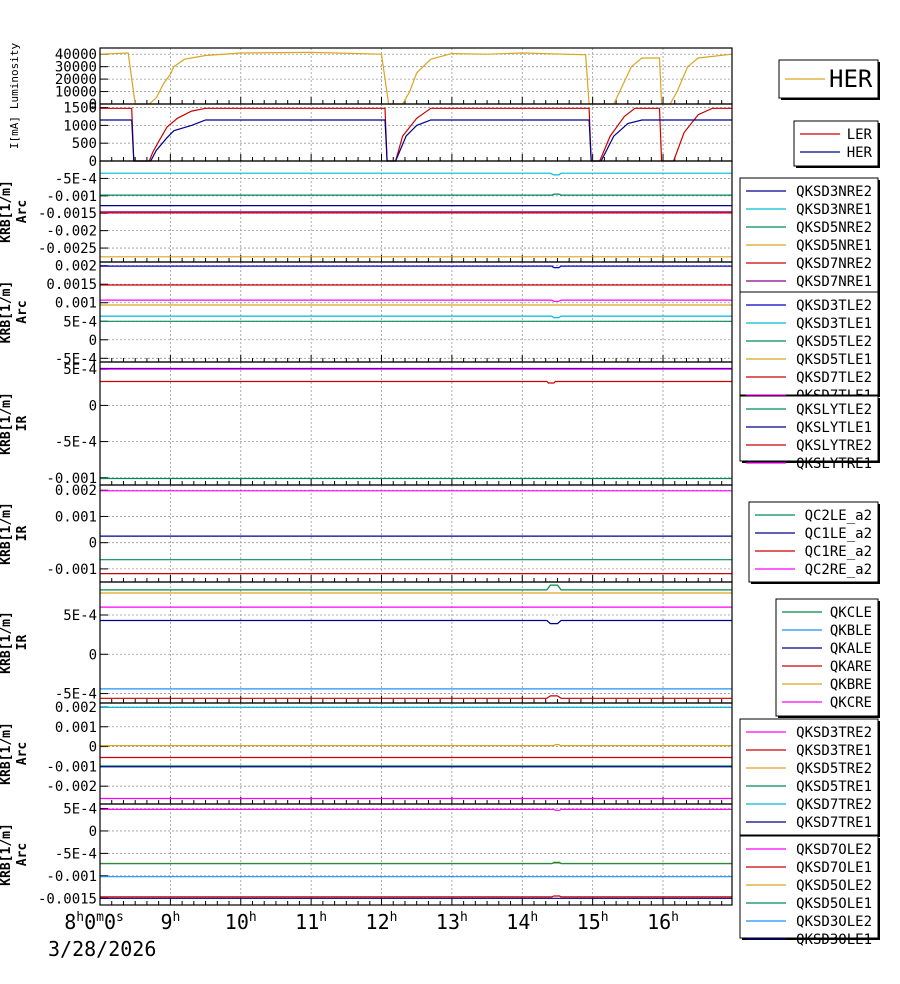 Image resolution: width=900 pixels, height=984 pixels. What do you see at coordinates (834, 264) in the screenshot?
I see `legend-label: QKSD7NRE2` at bounding box center [834, 264].